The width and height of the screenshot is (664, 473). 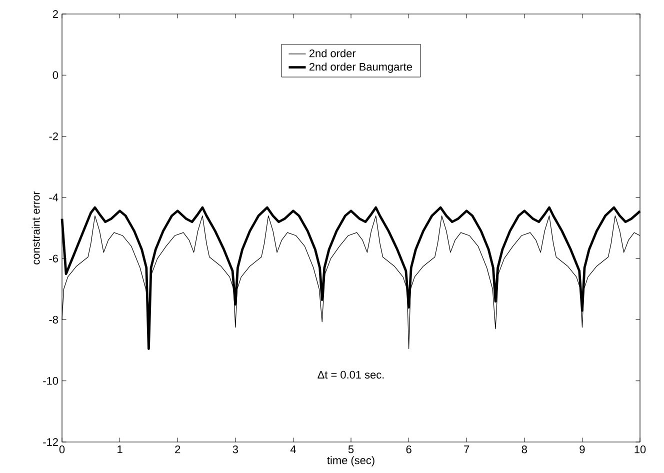 I want to click on legend-label: 2nd order, so click(x=332, y=53).